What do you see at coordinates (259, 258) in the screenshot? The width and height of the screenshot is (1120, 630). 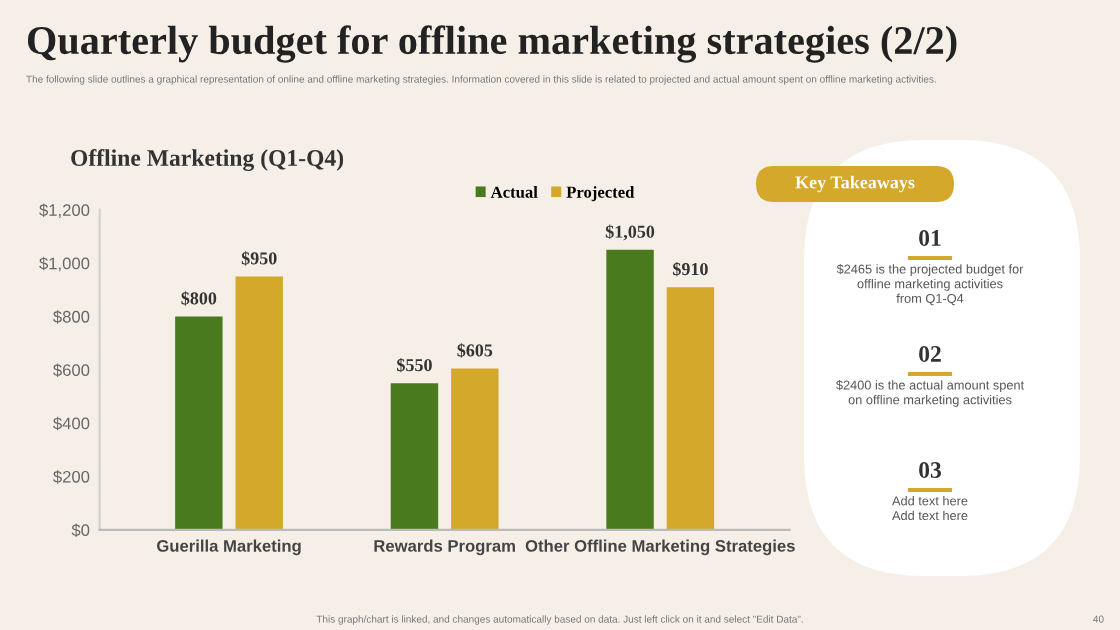 I see `data-label: $950` at bounding box center [259, 258].